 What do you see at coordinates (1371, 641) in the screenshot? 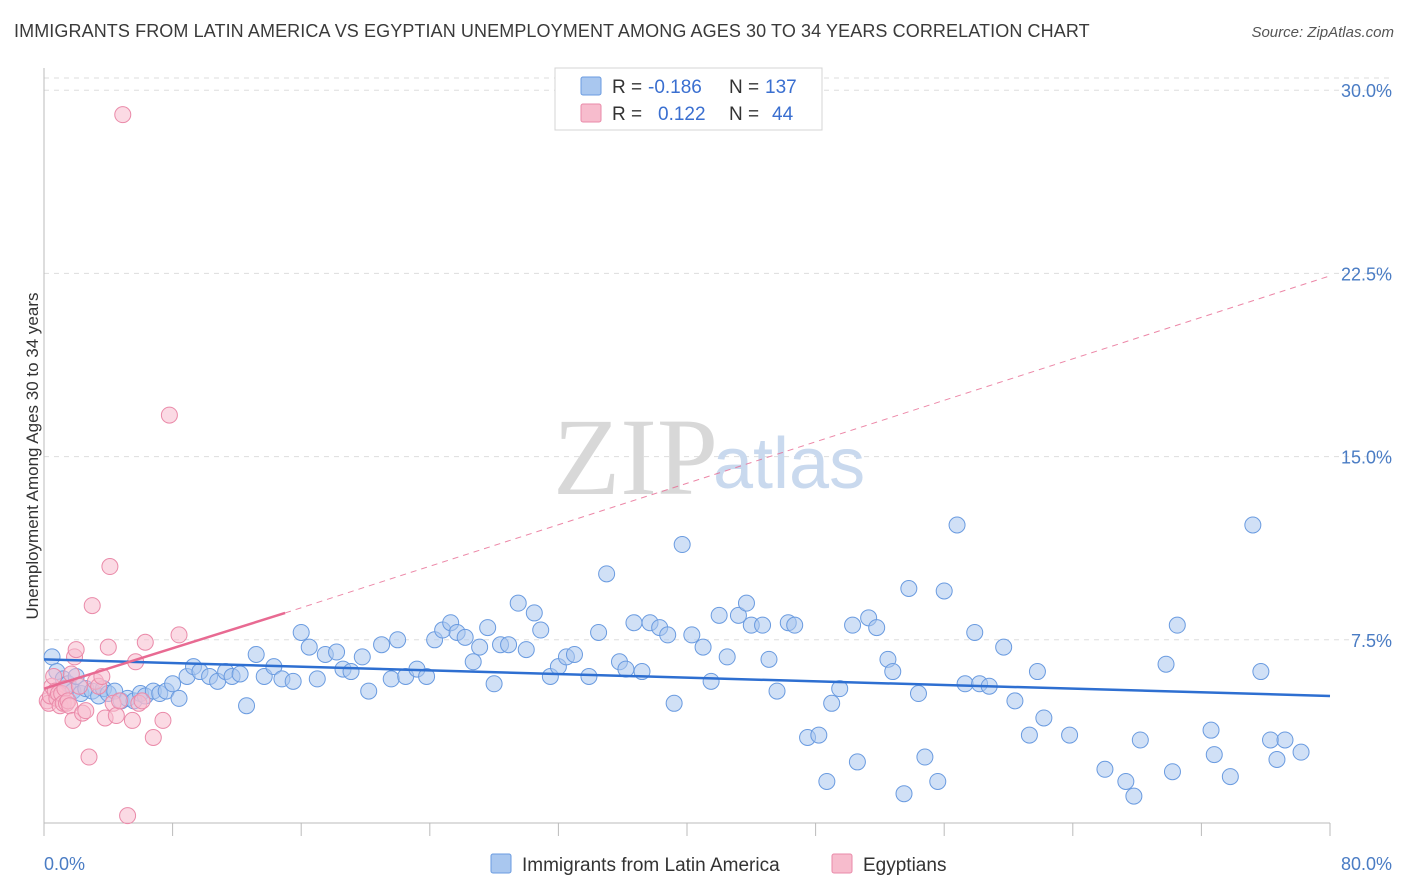
I see `y-tick-label: 7.5%` at bounding box center [1371, 641].